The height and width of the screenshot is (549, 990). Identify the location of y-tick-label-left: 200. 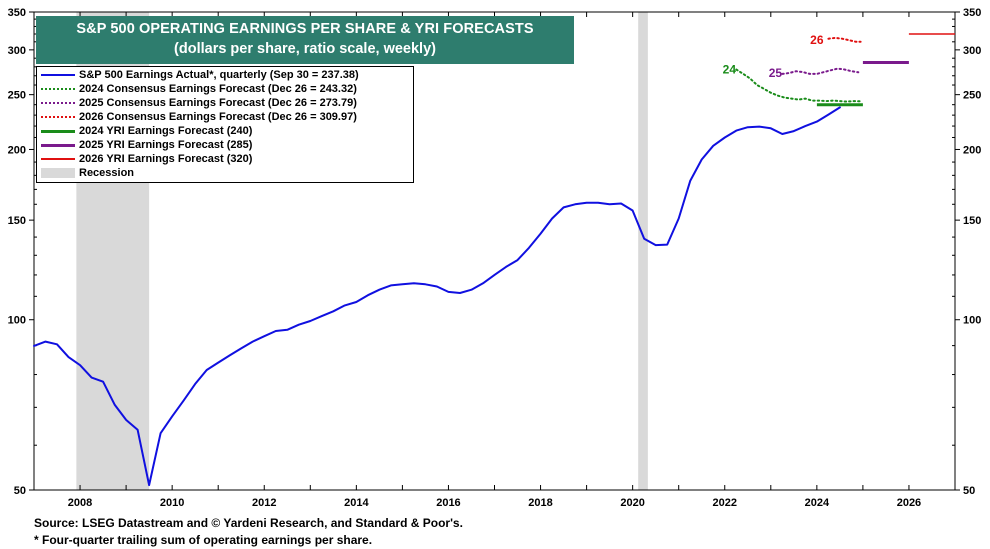
(17, 150).